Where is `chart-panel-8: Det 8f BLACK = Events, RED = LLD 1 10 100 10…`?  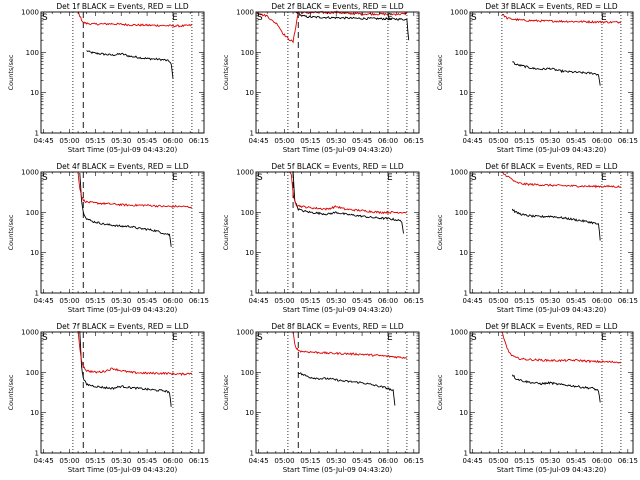 chart-panel-8: Det 8f BLACK = Events, RED = LLD 1 10 100 10… is located at coordinates (323, 398).